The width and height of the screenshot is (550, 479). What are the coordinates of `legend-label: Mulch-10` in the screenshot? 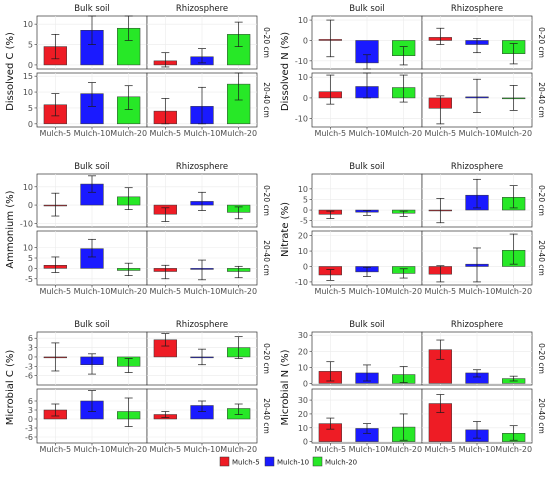 It's located at (293, 463).